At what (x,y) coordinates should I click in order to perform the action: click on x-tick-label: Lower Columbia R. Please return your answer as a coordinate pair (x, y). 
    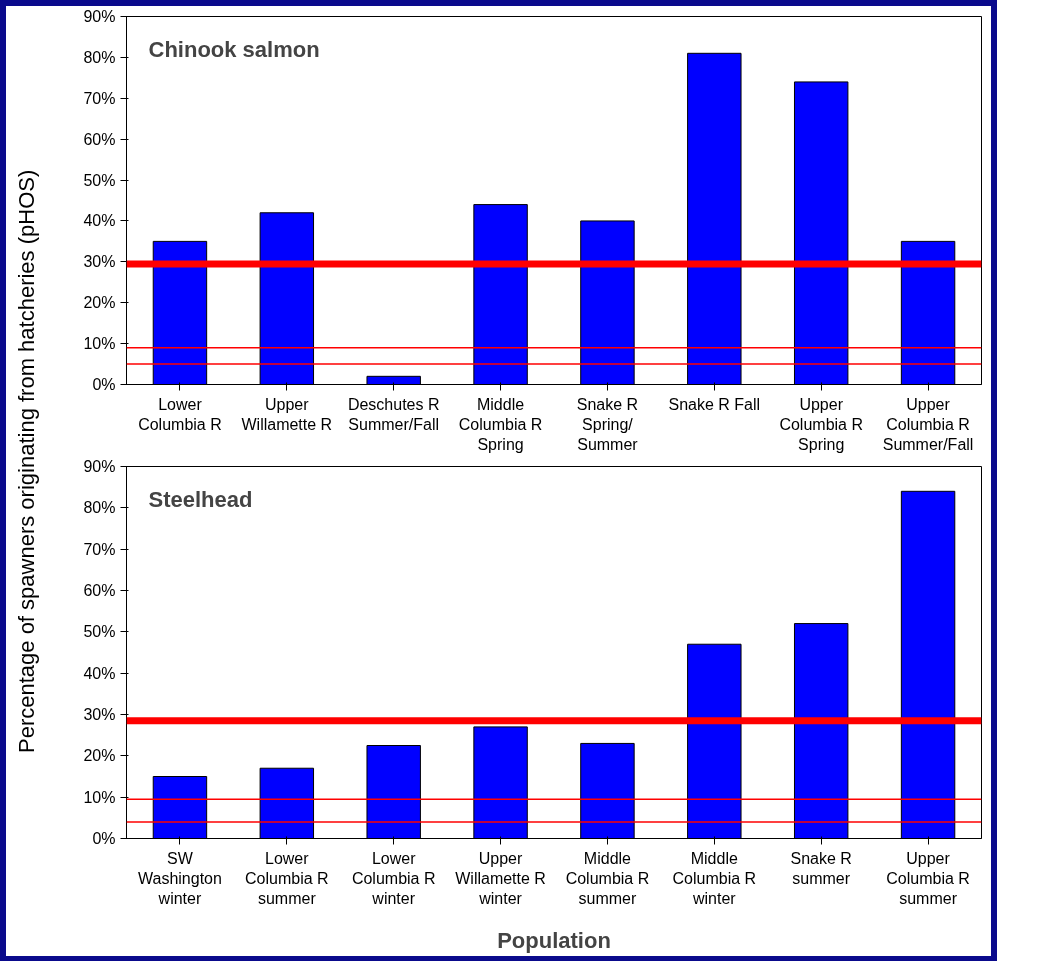
    Looking at the image, I should click on (180, 414).